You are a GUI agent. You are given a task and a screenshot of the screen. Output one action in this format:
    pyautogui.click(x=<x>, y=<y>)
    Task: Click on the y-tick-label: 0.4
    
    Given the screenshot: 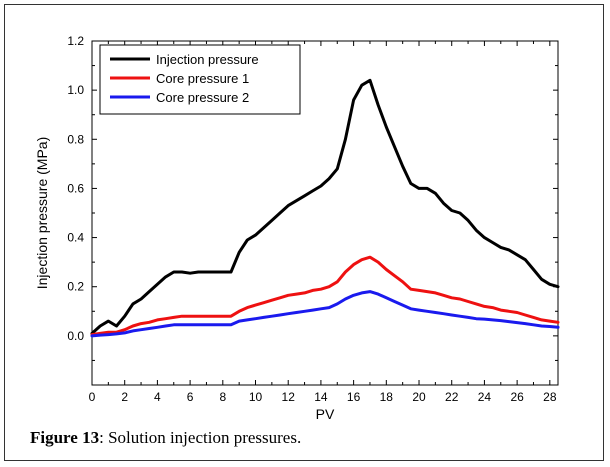 What is the action you would take?
    pyautogui.click(x=75, y=238)
    